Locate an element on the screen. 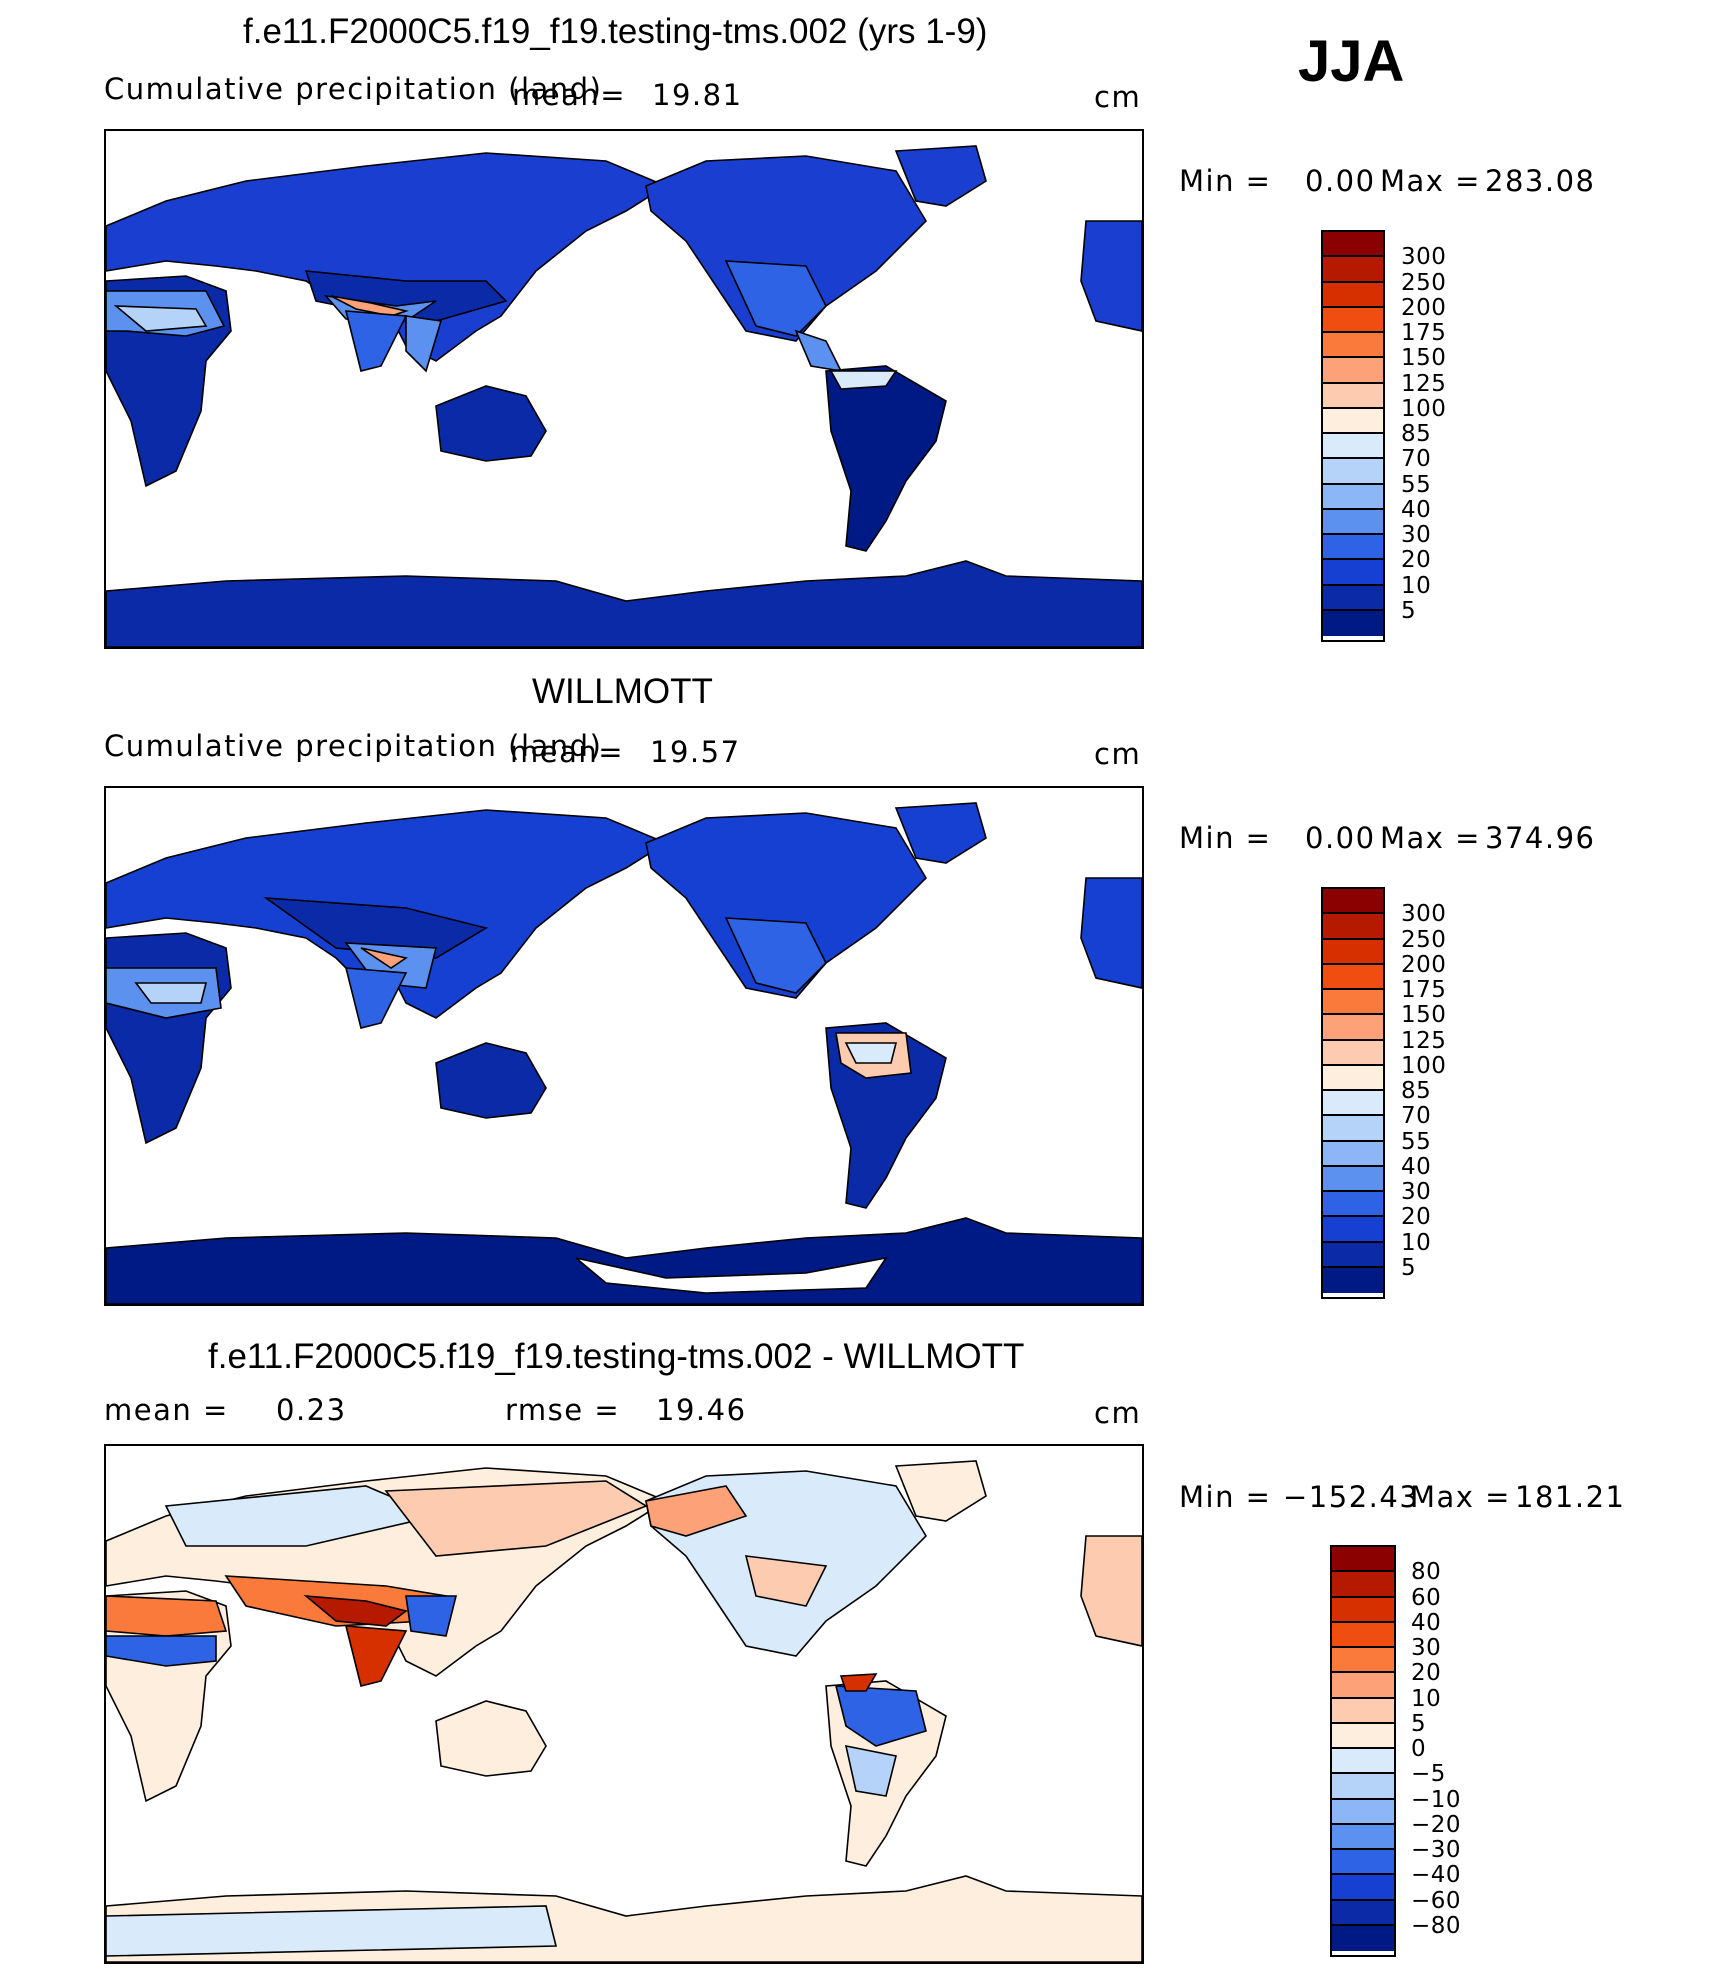 This screenshot has width=1710, height=1969. panel3-colorbar is located at coordinates (1363, 1751).